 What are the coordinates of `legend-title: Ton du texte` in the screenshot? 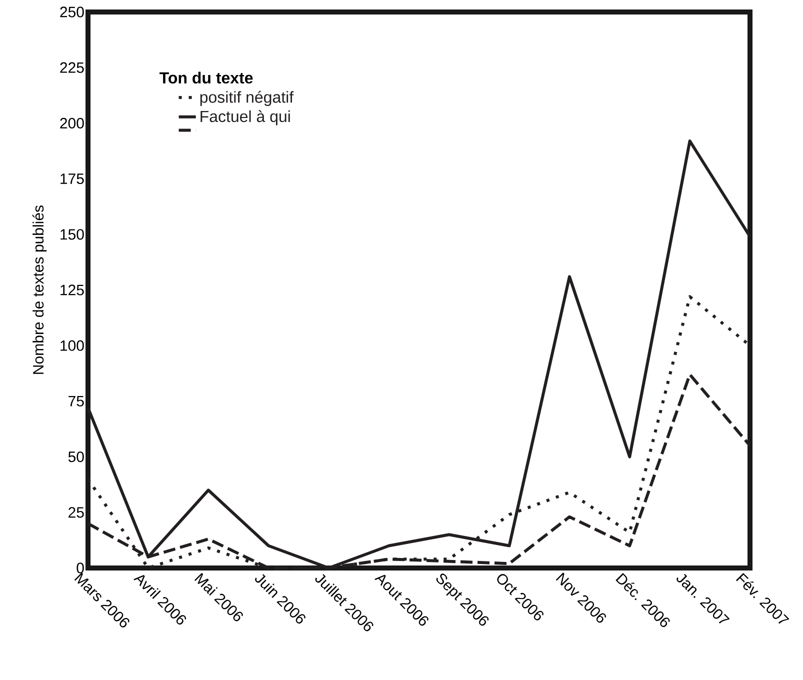 It's located at (206, 78).